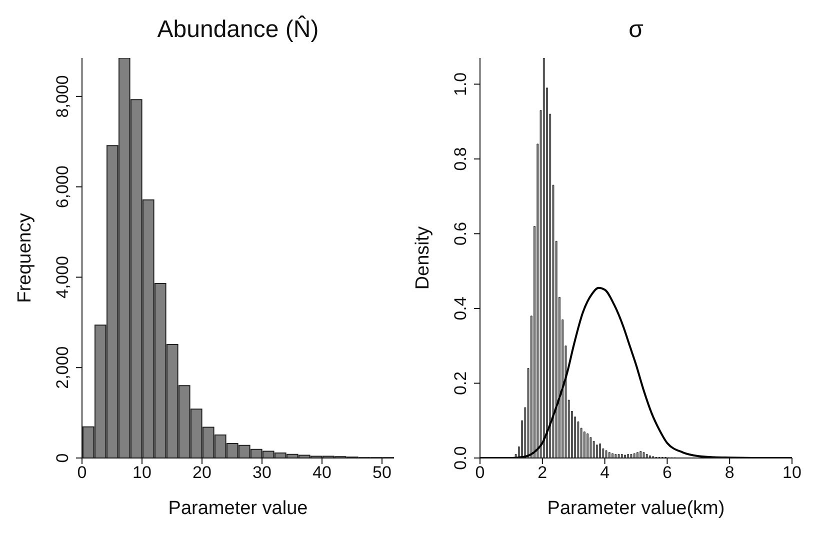  Describe the element at coordinates (62, 187) in the screenshot. I see `y-tick-label: 6,000` at that location.